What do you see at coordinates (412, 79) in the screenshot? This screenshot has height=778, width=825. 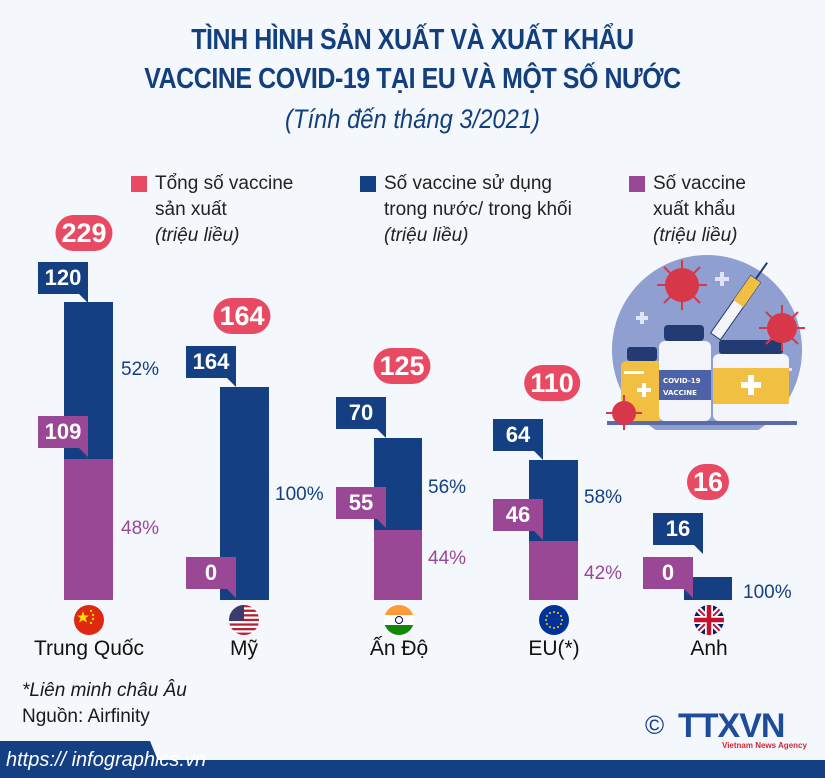 I see `page-title-line2: VACCINE COVID-19 TẠI EU VÀ MỘT SỐ NƯỚC` at bounding box center [412, 79].